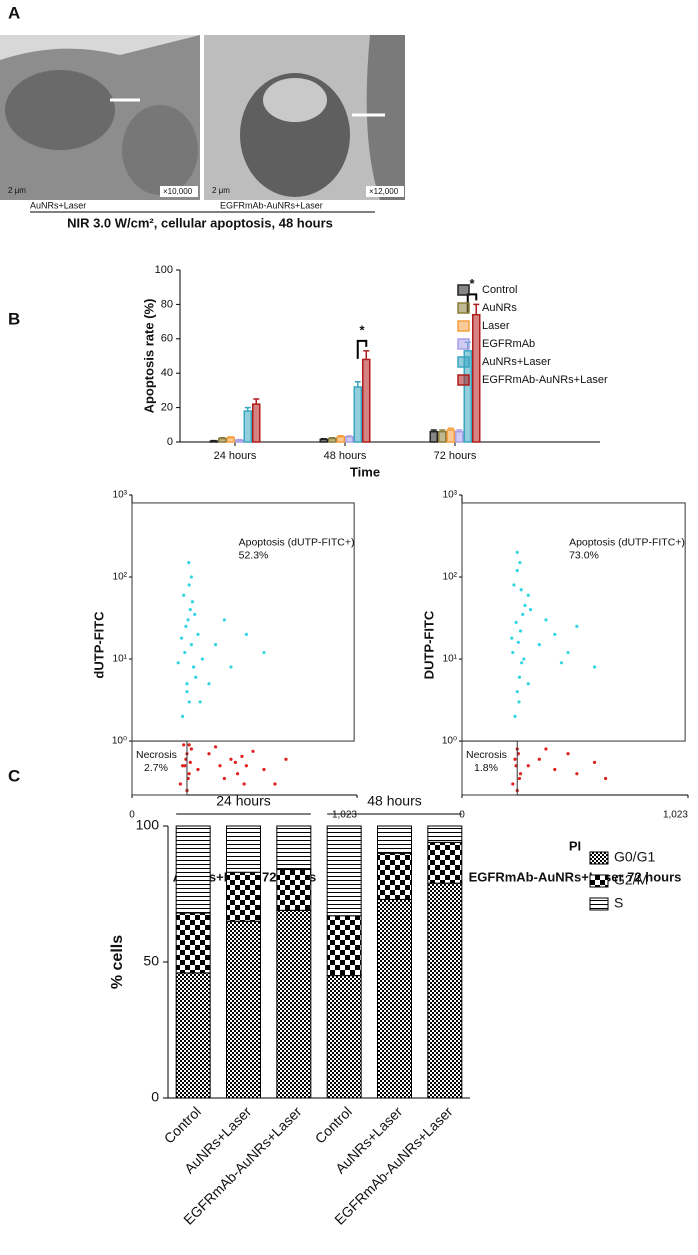 The width and height of the screenshot is (698, 1255). I want to click on y-tick-label: 20, so click(167, 408).